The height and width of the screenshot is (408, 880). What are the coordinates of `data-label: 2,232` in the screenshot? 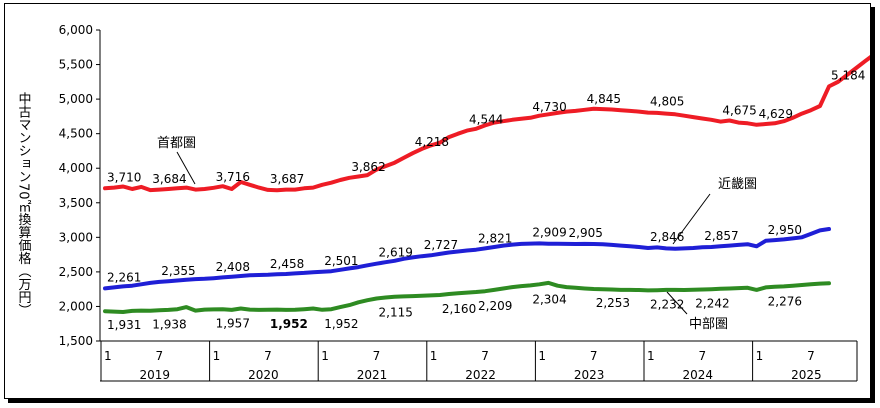 It's located at (667, 304).